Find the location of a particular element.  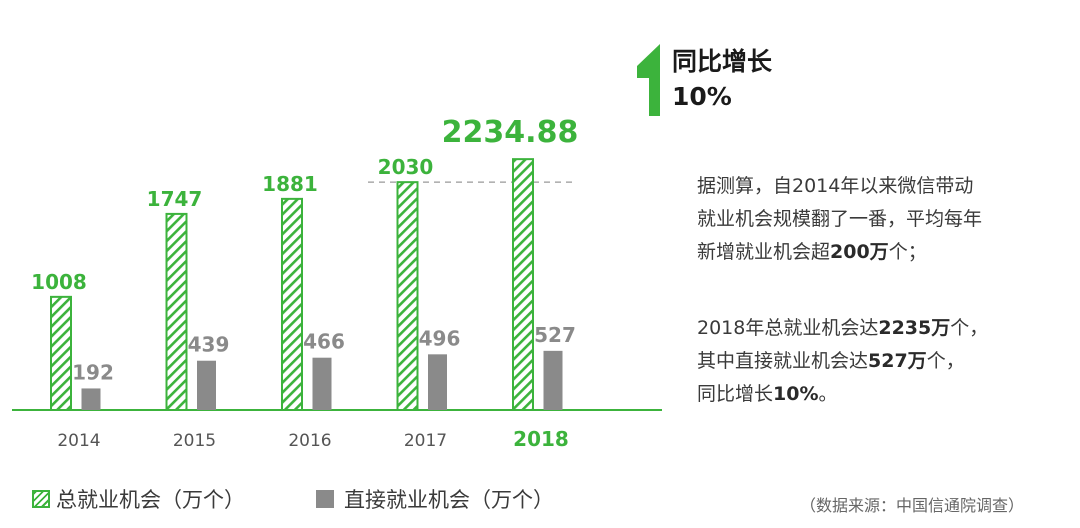

x-tick-label: 2017 is located at coordinates (425, 441).